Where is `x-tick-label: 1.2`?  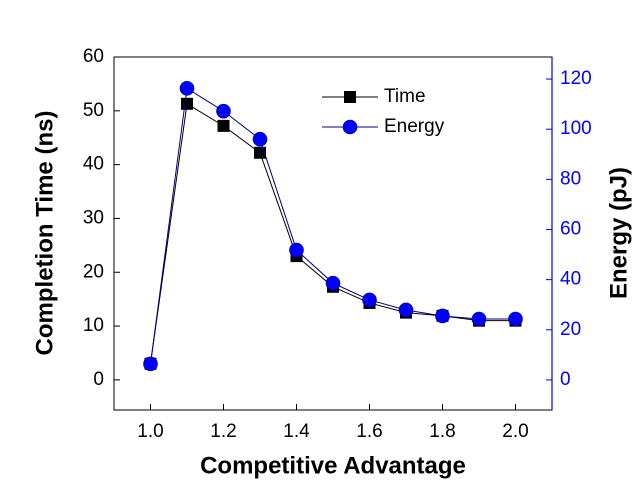
x-tick-label: 1.2 is located at coordinates (223, 431).